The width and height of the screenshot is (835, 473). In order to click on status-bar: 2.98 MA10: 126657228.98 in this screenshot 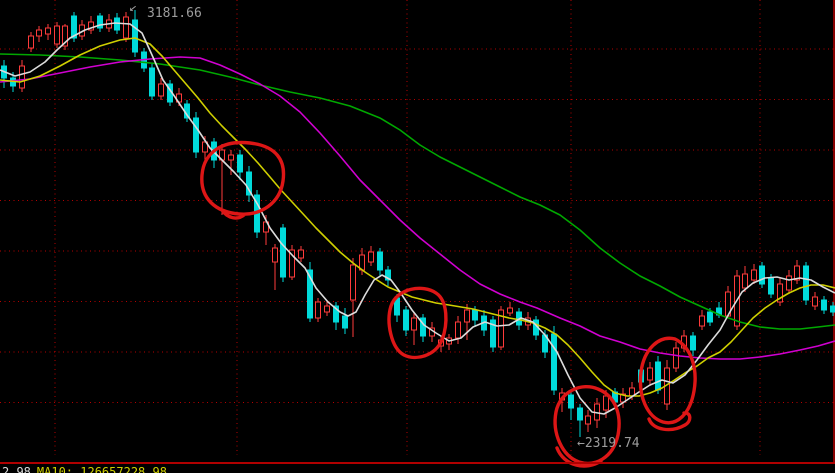, I will do `click(418, 469)`.